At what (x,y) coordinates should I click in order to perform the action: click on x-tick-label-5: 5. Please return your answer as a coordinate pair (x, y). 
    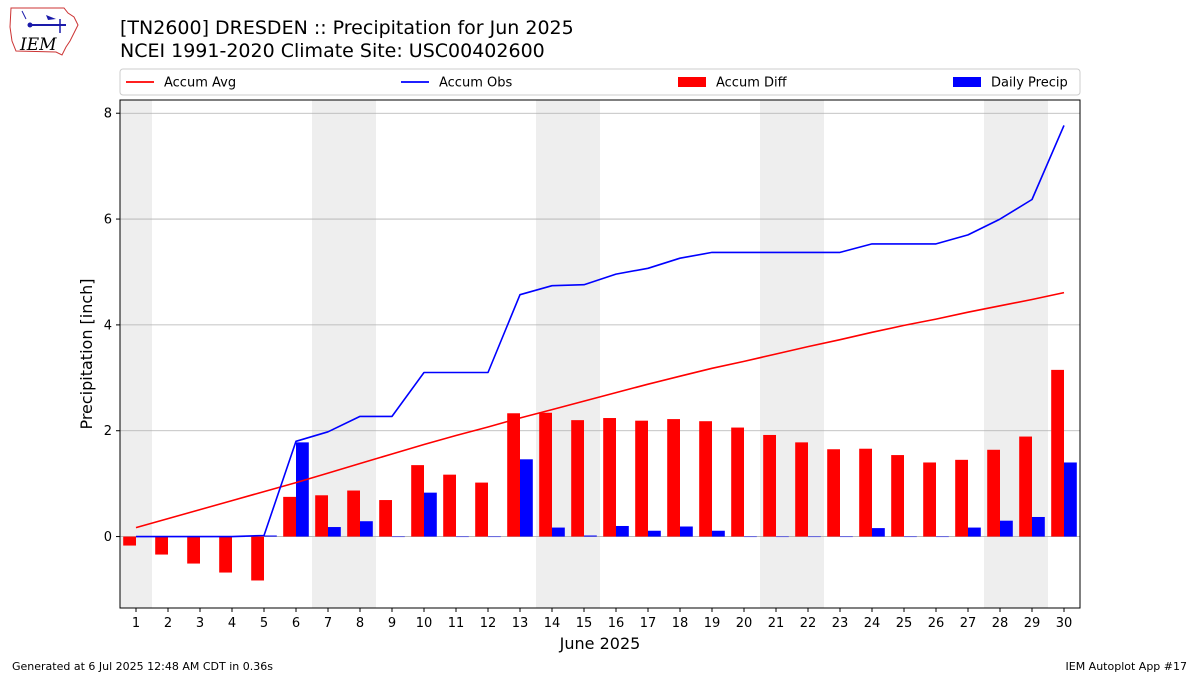
    Looking at the image, I should click on (264, 623).